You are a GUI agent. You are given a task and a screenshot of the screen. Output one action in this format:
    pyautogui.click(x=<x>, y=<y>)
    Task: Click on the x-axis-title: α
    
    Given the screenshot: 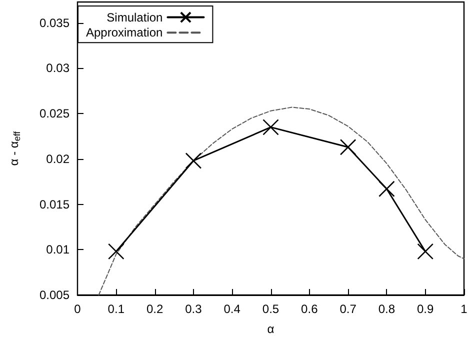 What is the action you would take?
    pyautogui.click(x=270, y=329)
    